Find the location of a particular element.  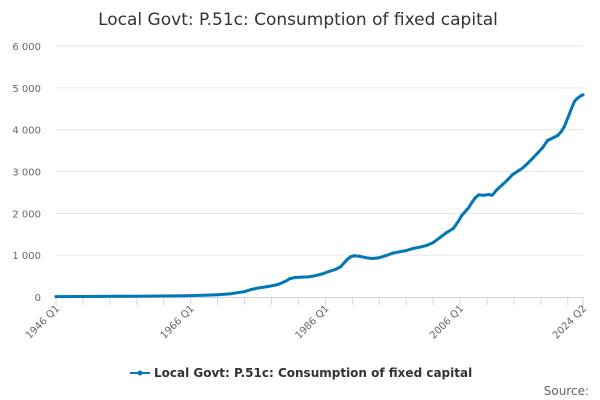

x-axis: 1946 Q1 1966 Q1 1986 Q1 2006 Q1 2024 Q2 is located at coordinates (306, 319).